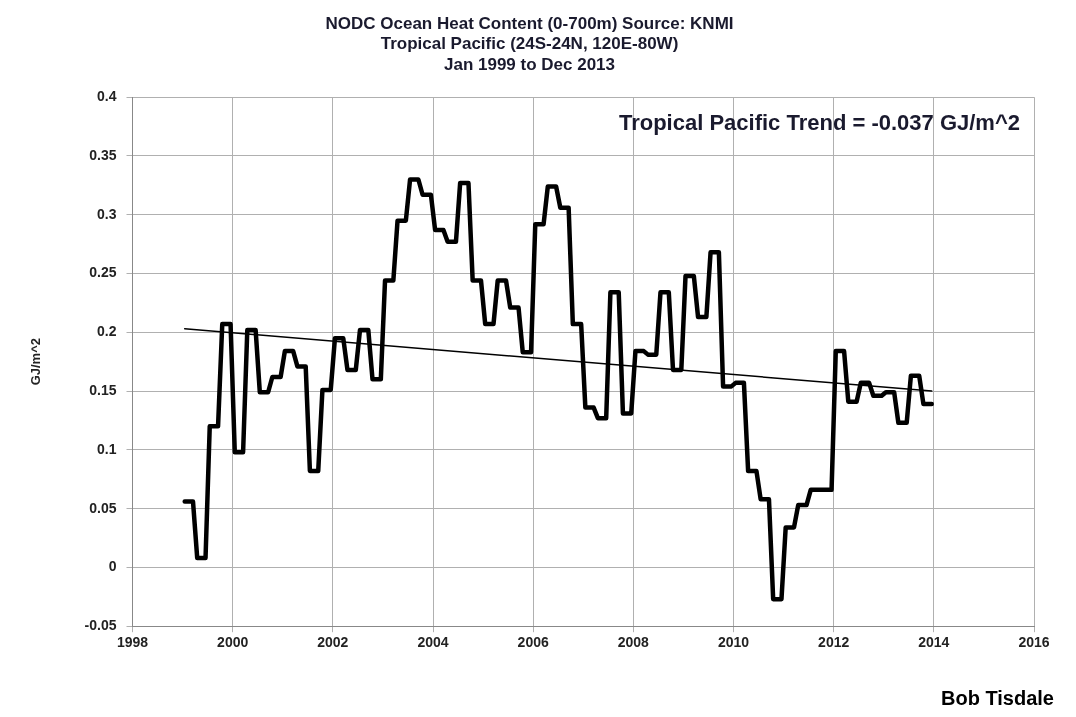 The height and width of the screenshot is (717, 1076). Describe the element at coordinates (103, 272) in the screenshot. I see `y-tick-label: 0.25` at that location.